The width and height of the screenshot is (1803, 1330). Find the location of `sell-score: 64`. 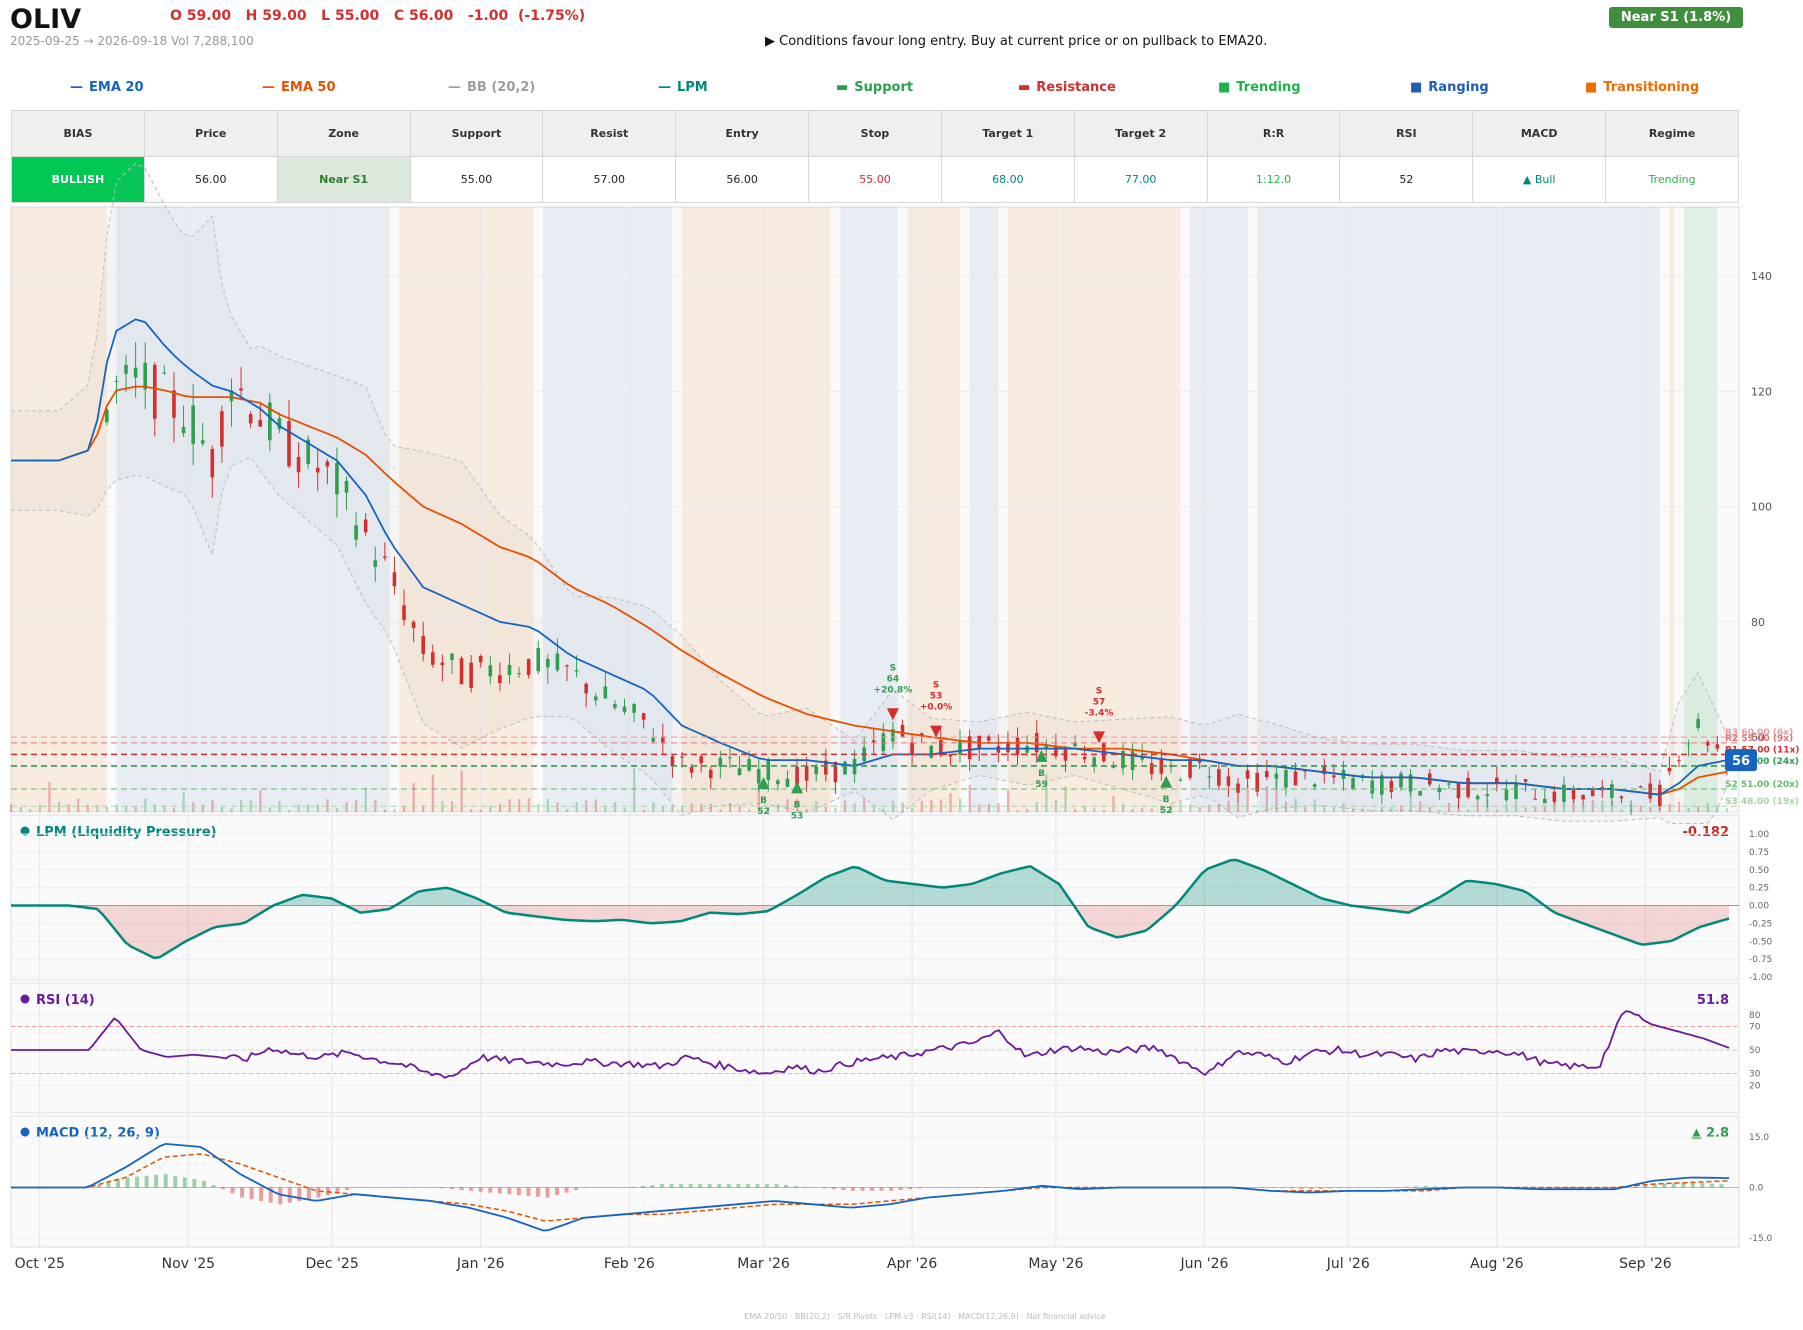

sell-score: 64 is located at coordinates (893, 679).